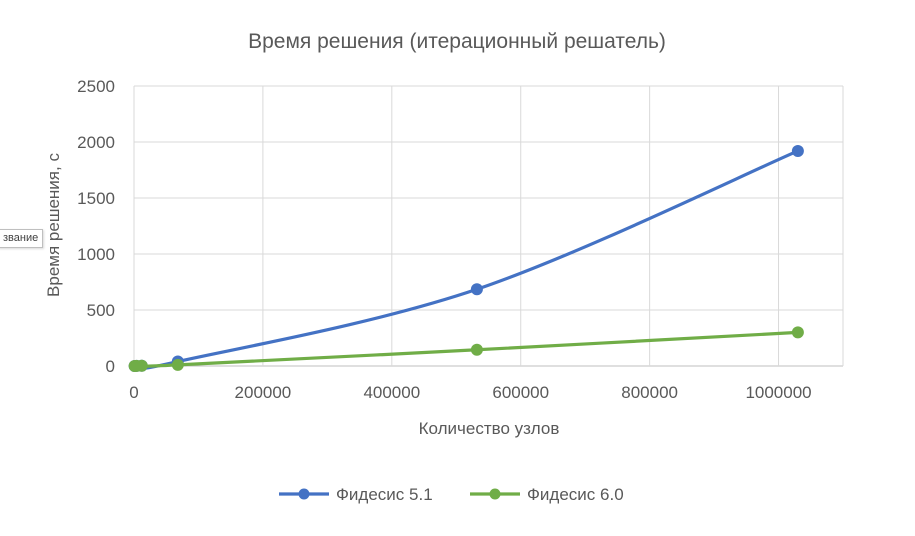 This screenshot has width=915, height=536. I want to click on x-tick-label: 200000, so click(263, 392).